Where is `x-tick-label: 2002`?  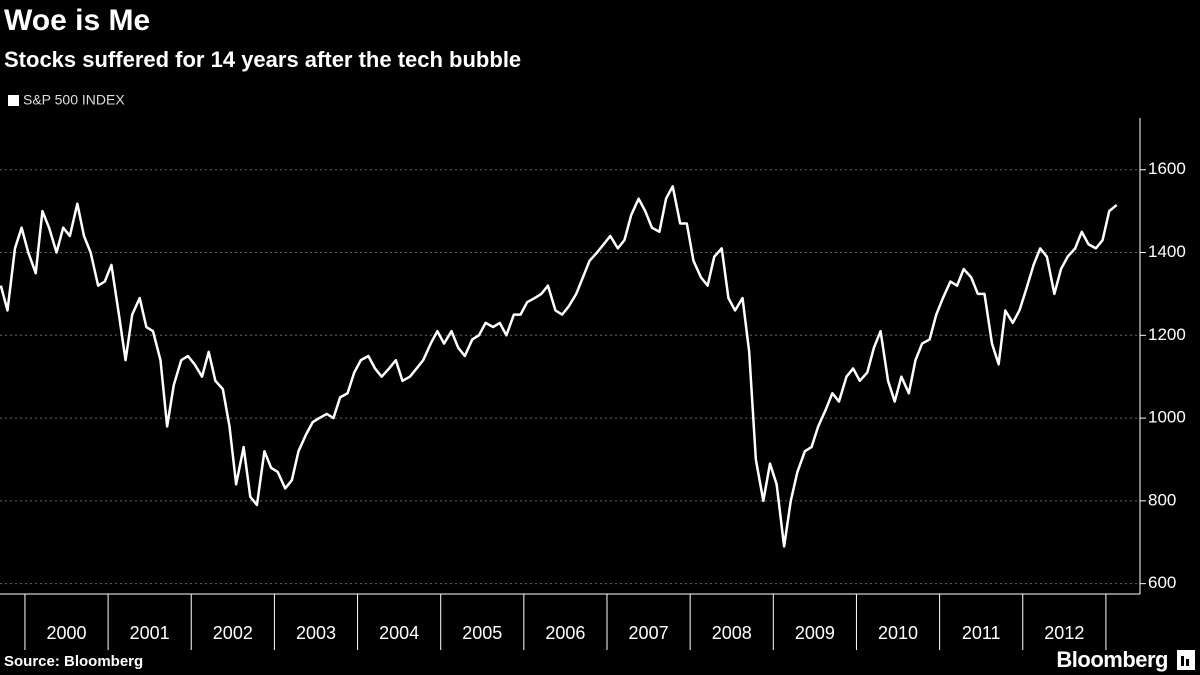 x-tick-label: 2002 is located at coordinates (233, 633).